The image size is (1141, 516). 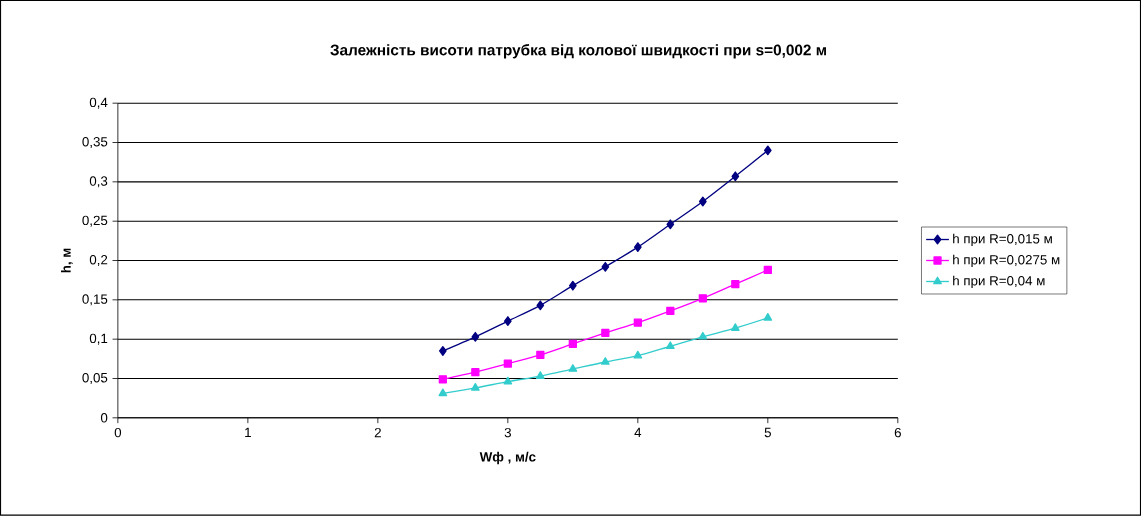 What do you see at coordinates (578, 51) in the screenshot?
I see `chart-title: Залежність висоти патрубка від колової швидкості при s=0,002 м` at bounding box center [578, 51].